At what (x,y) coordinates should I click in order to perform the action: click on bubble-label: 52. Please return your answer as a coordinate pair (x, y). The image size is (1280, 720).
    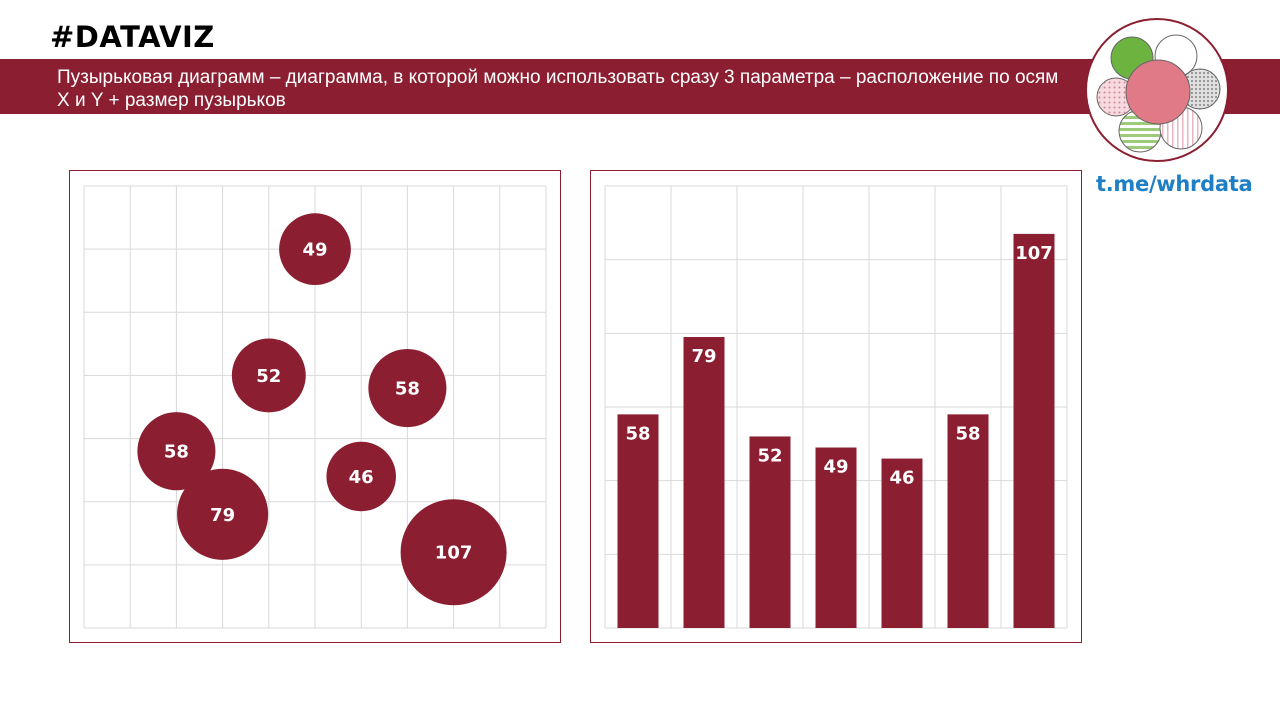
    Looking at the image, I should click on (268, 376).